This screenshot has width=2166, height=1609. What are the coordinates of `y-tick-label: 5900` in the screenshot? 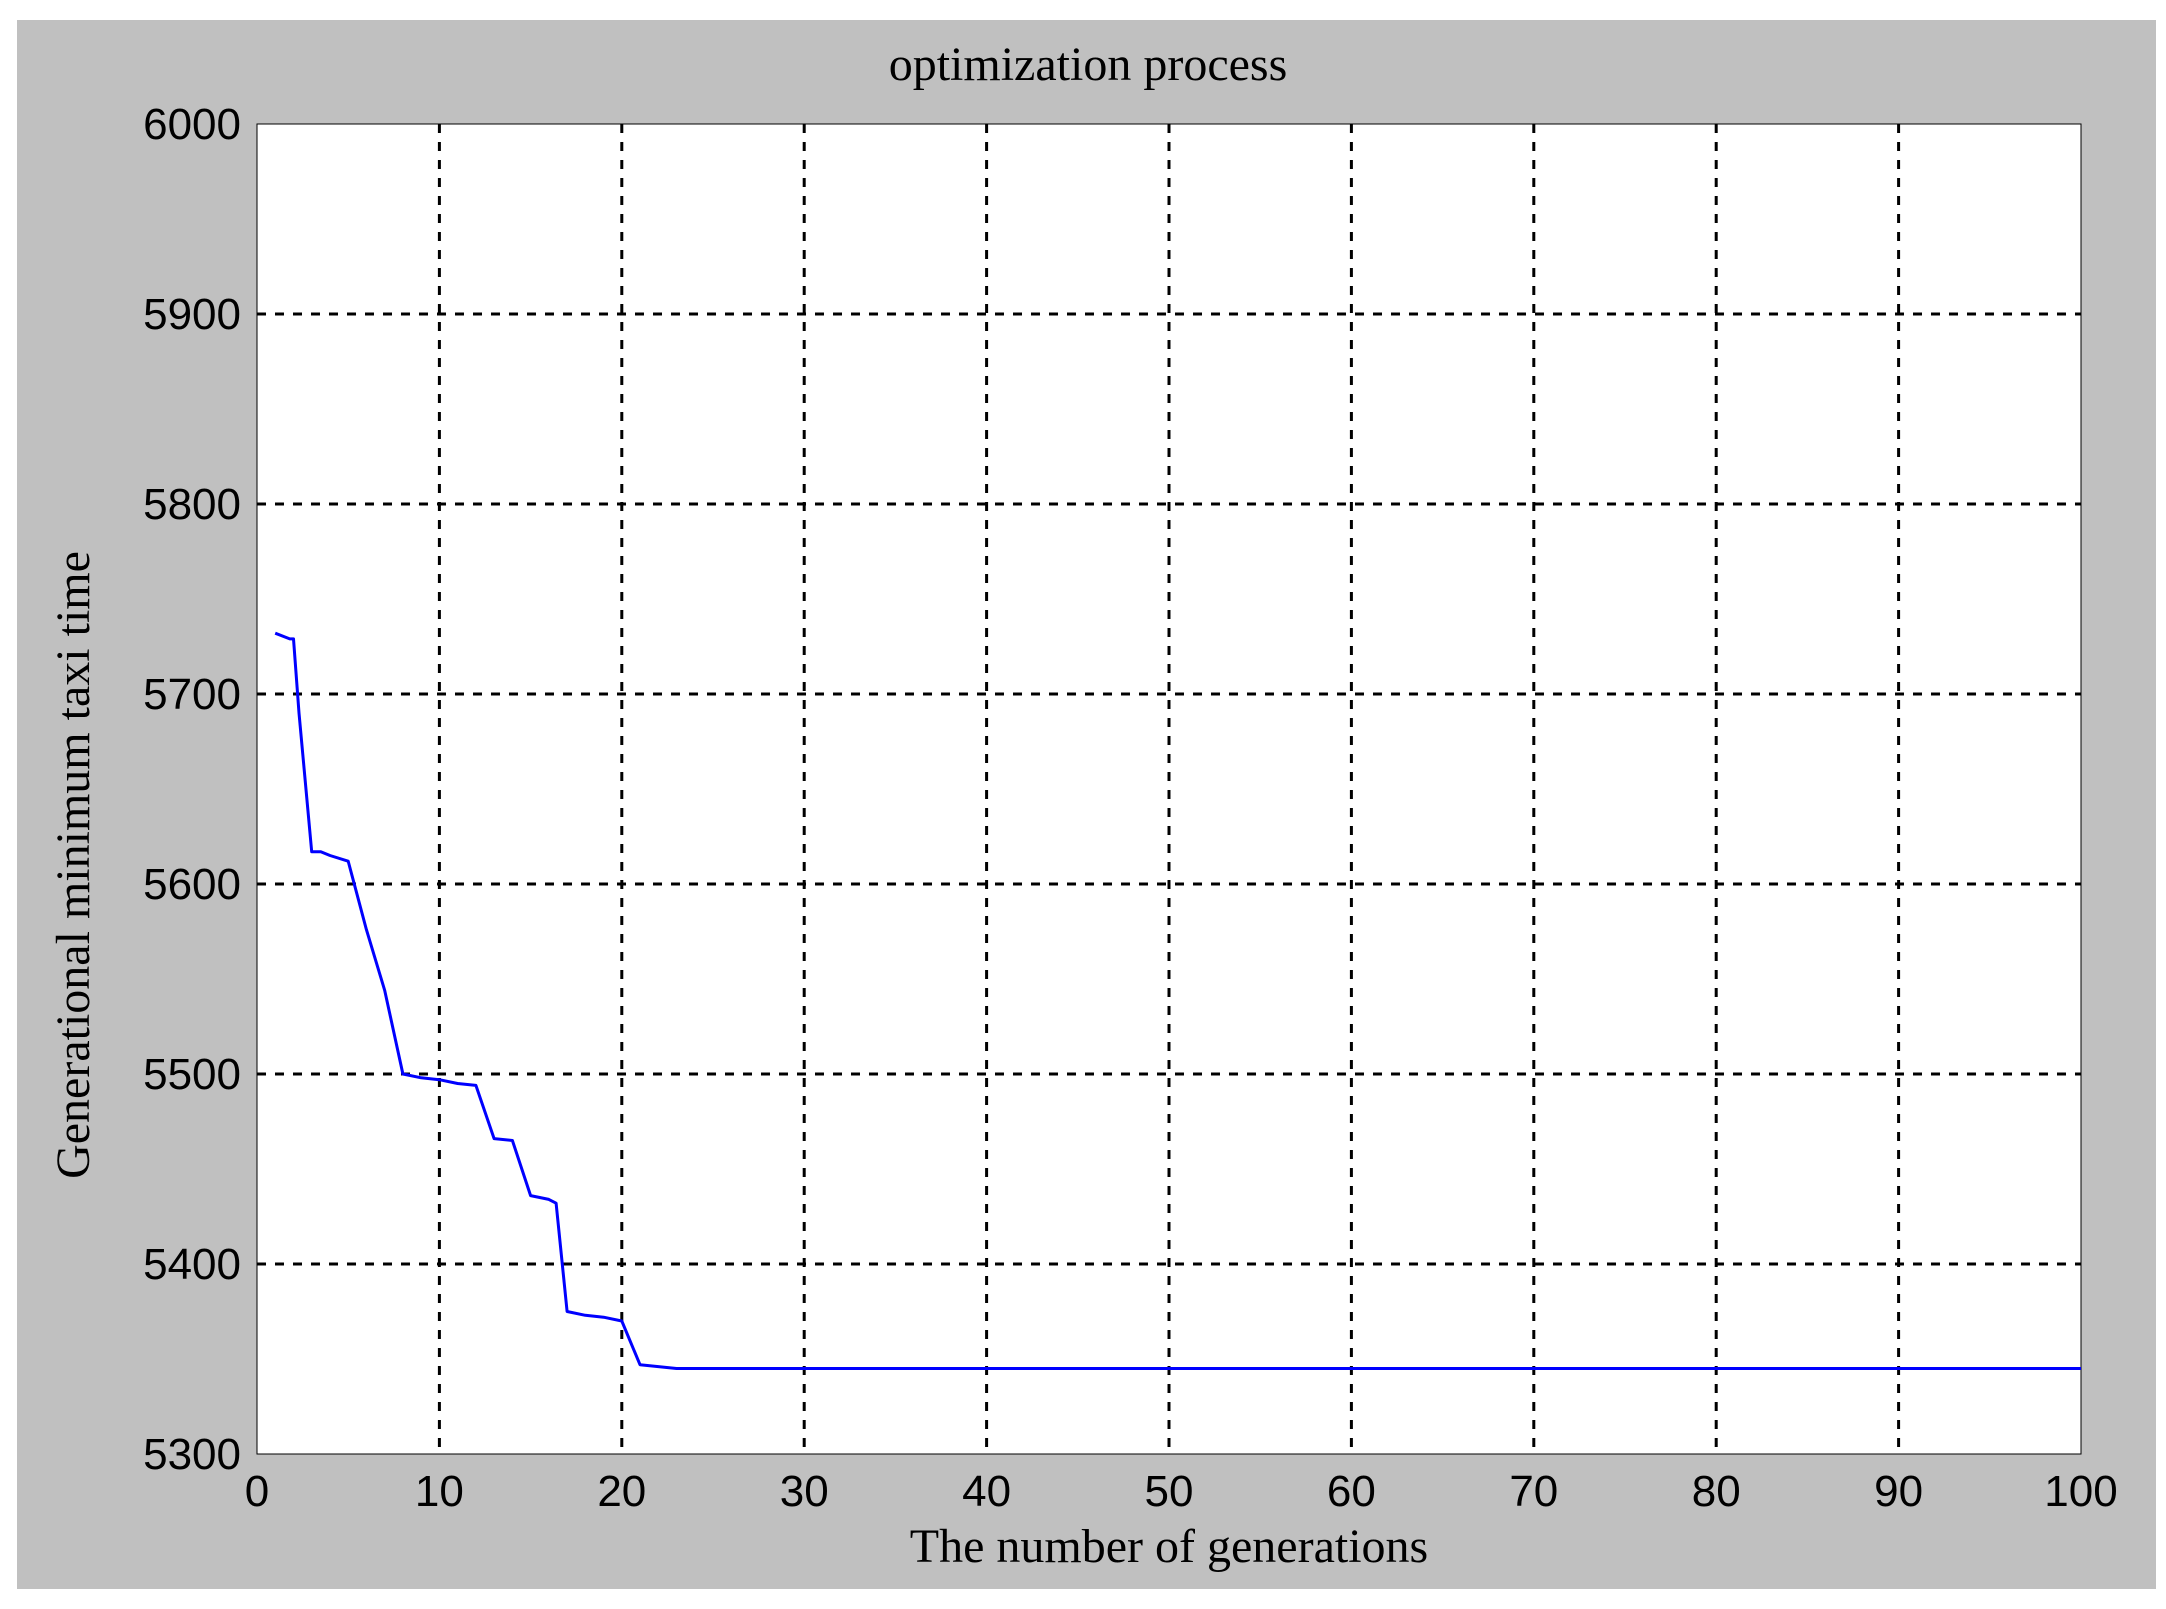 It's located at (192, 314).